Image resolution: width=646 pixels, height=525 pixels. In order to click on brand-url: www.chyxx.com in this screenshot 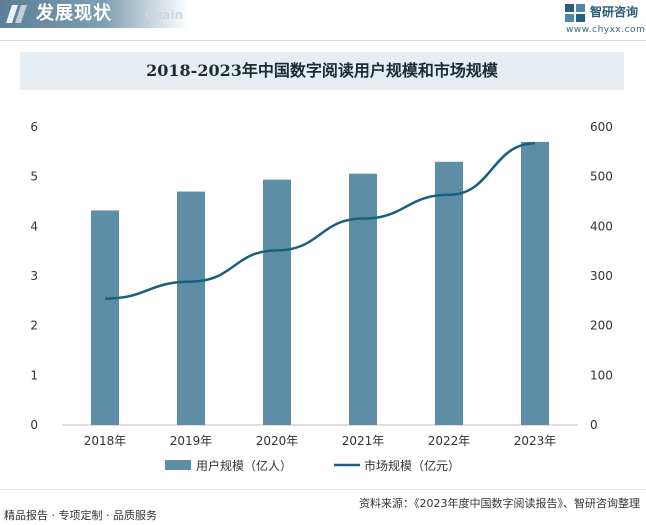, I will do `click(606, 30)`.